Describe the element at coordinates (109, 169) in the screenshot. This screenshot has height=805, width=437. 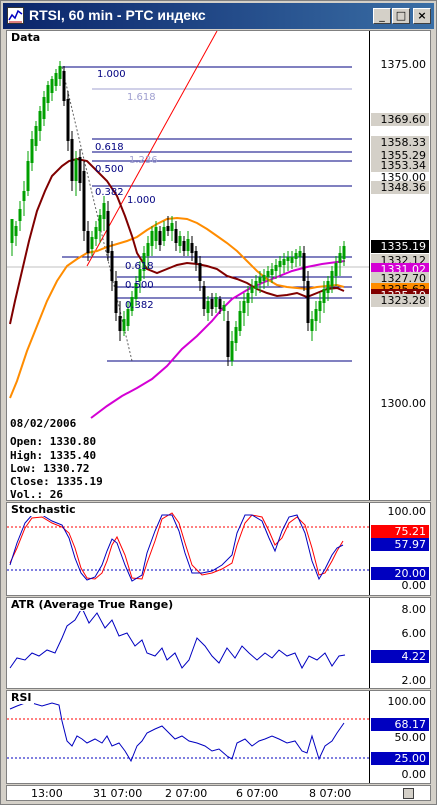
I see `fib-upper-500-label: 0.500` at that location.